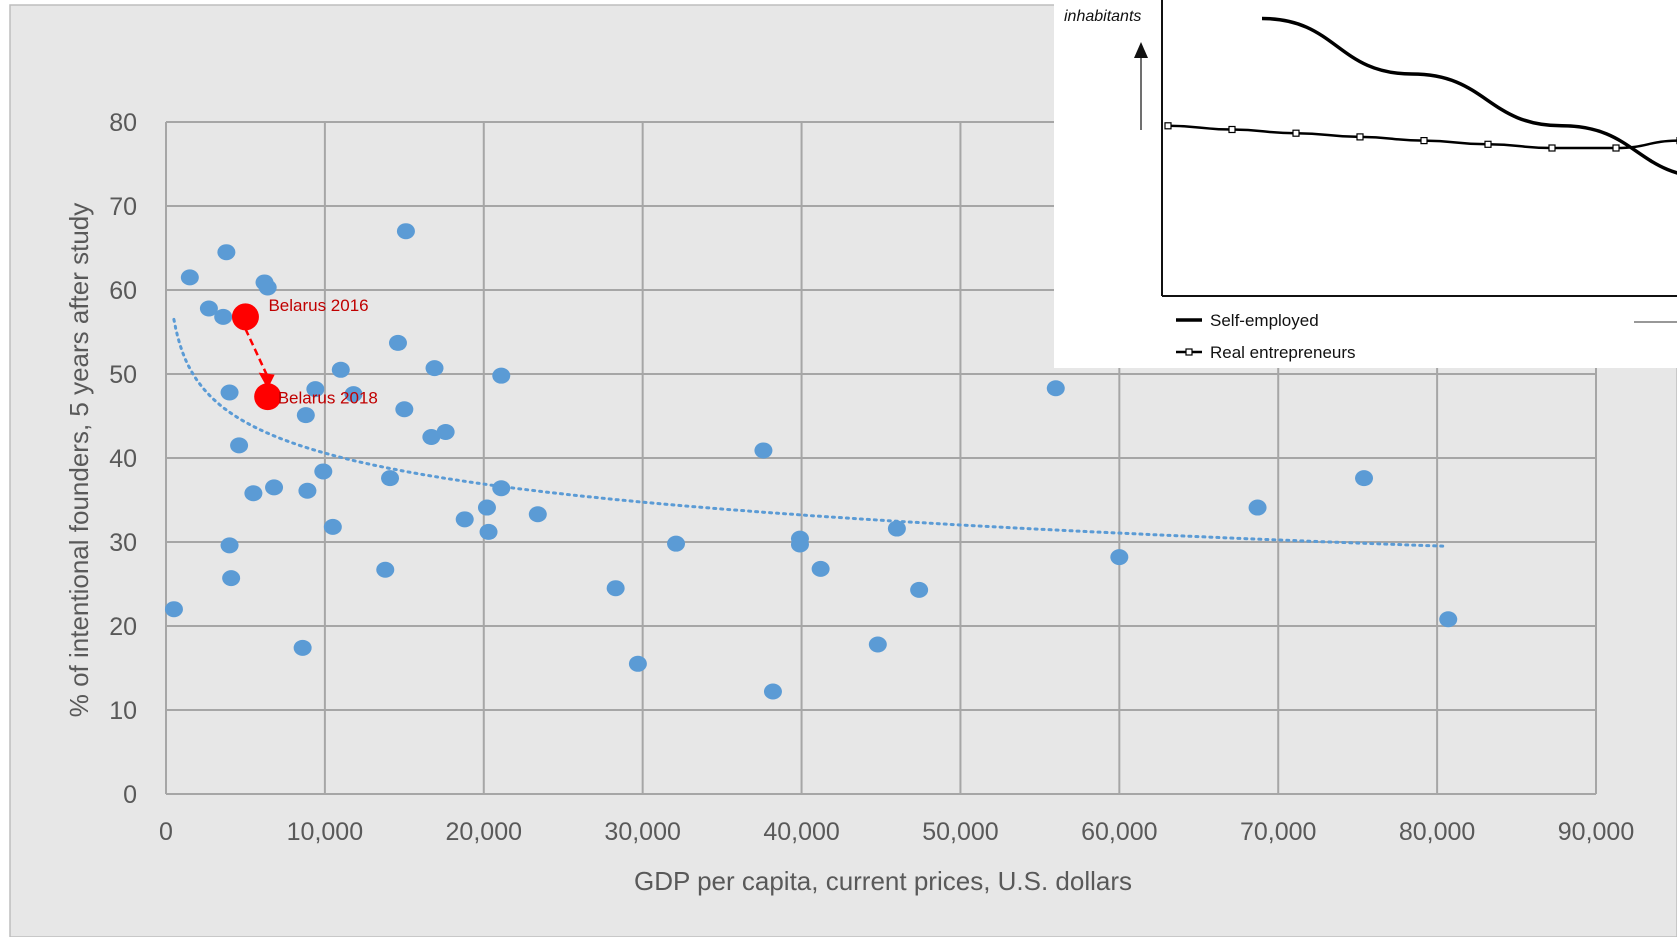  Describe the element at coordinates (256, 352) in the screenshot. I see `belarus-change-arrow` at that location.